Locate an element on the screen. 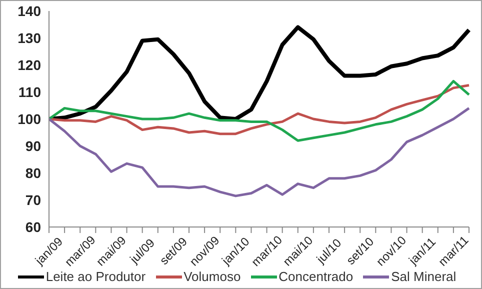  y-tick-label: 100 is located at coordinates (30, 118).